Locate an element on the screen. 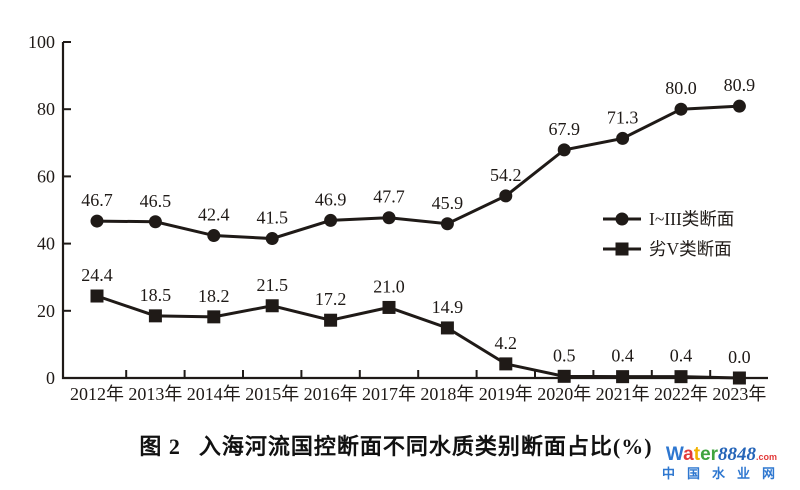 The height and width of the screenshot is (490, 800). x-tick-label: 2012年 is located at coordinates (97, 394).